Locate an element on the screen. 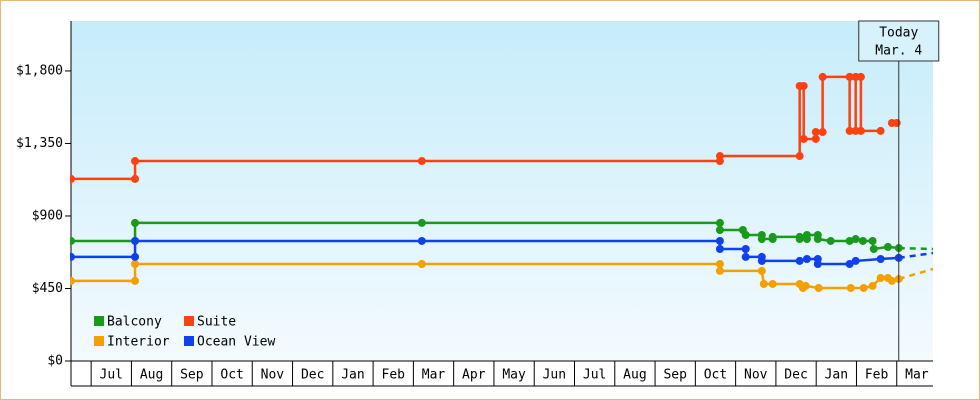  y-tick-label: $1,800 is located at coordinates (39, 70).